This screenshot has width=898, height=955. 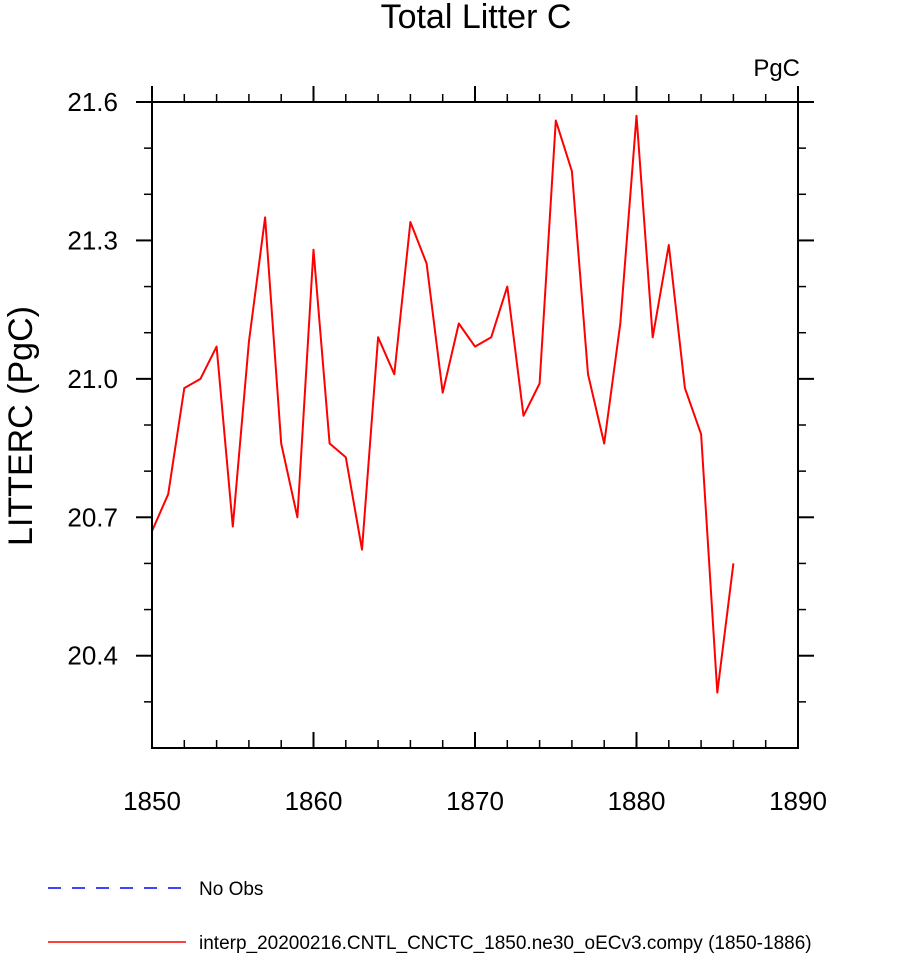 What do you see at coordinates (231, 889) in the screenshot?
I see `legend-label-0: No Obs` at bounding box center [231, 889].